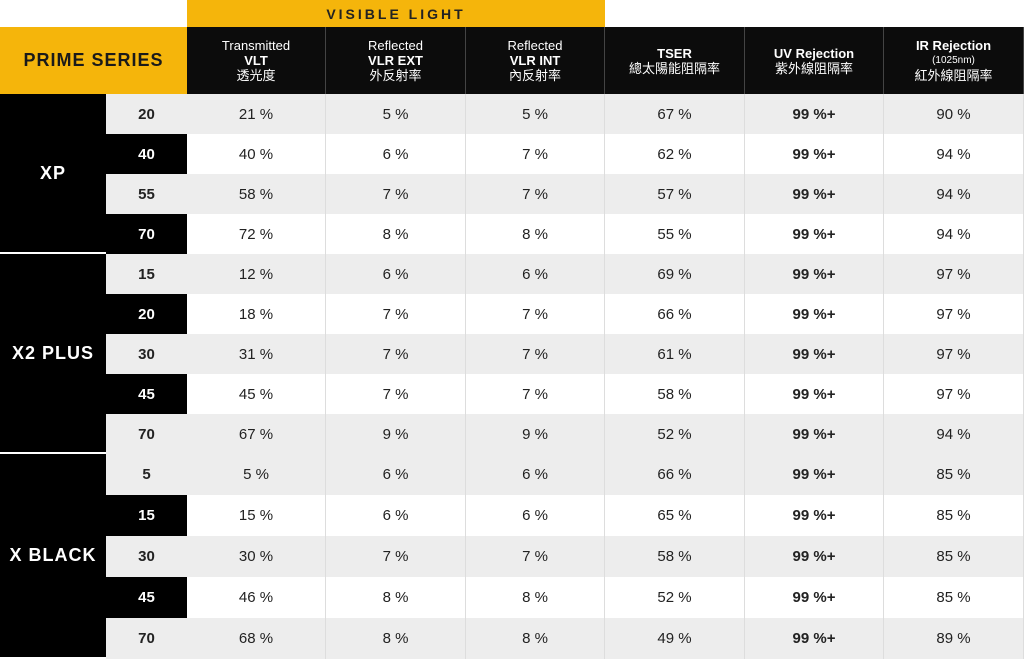 This screenshot has width=1024, height=659. I want to click on value-cell: 21 %, so click(256, 114).